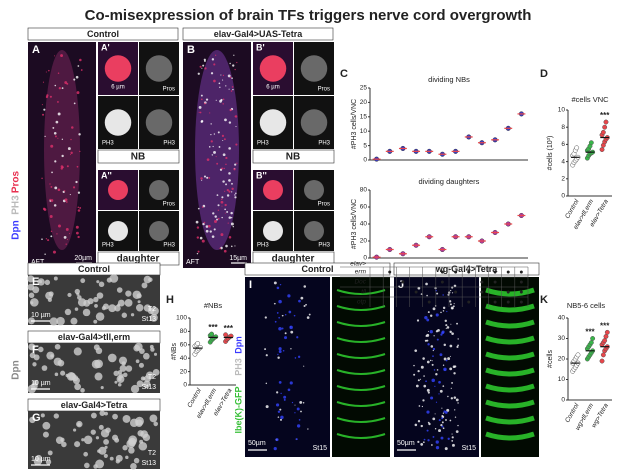  What do you see at coordinates (138, 259) in the screenshot?
I see `caption: daughter` at bounding box center [138, 259].